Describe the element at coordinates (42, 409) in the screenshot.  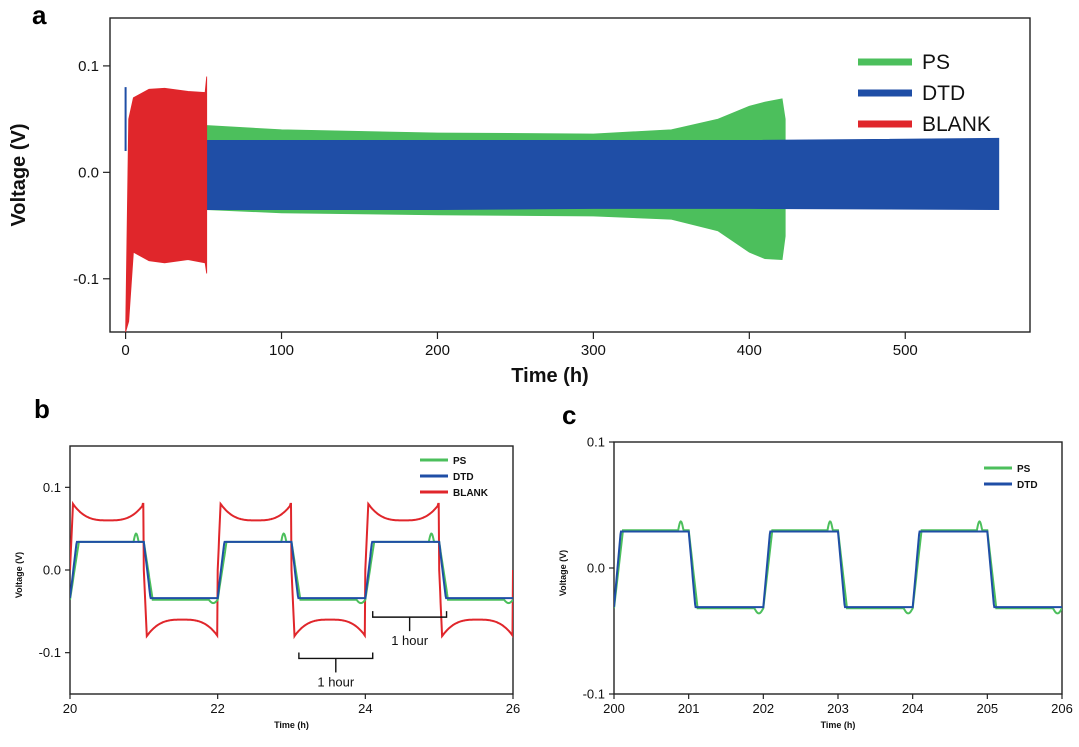
I see `panel-label-b: b` at that location.